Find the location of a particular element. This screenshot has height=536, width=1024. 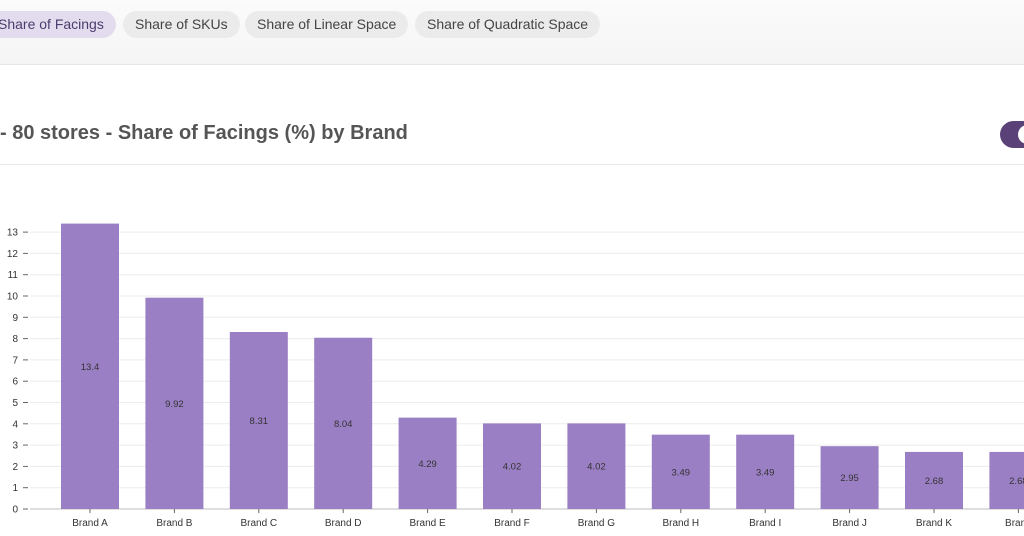

bar-value-label: 4.29 is located at coordinates (427, 464).